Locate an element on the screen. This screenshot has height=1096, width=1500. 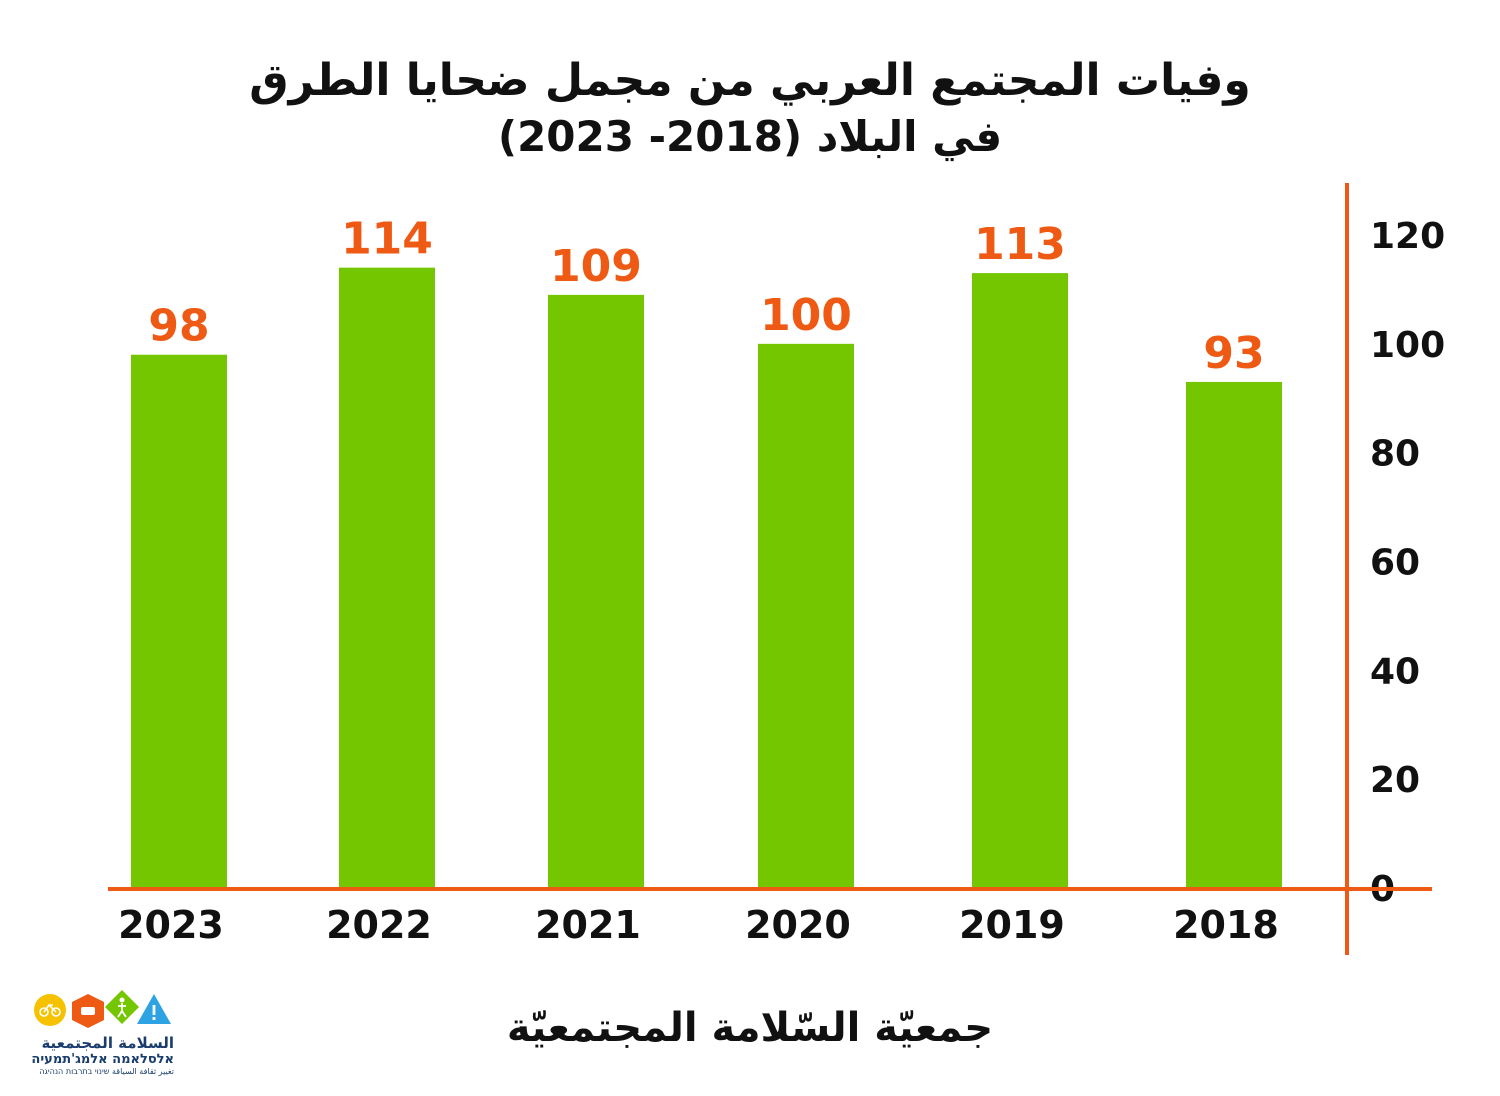
data-label-2023: 98 is located at coordinates (178, 326).